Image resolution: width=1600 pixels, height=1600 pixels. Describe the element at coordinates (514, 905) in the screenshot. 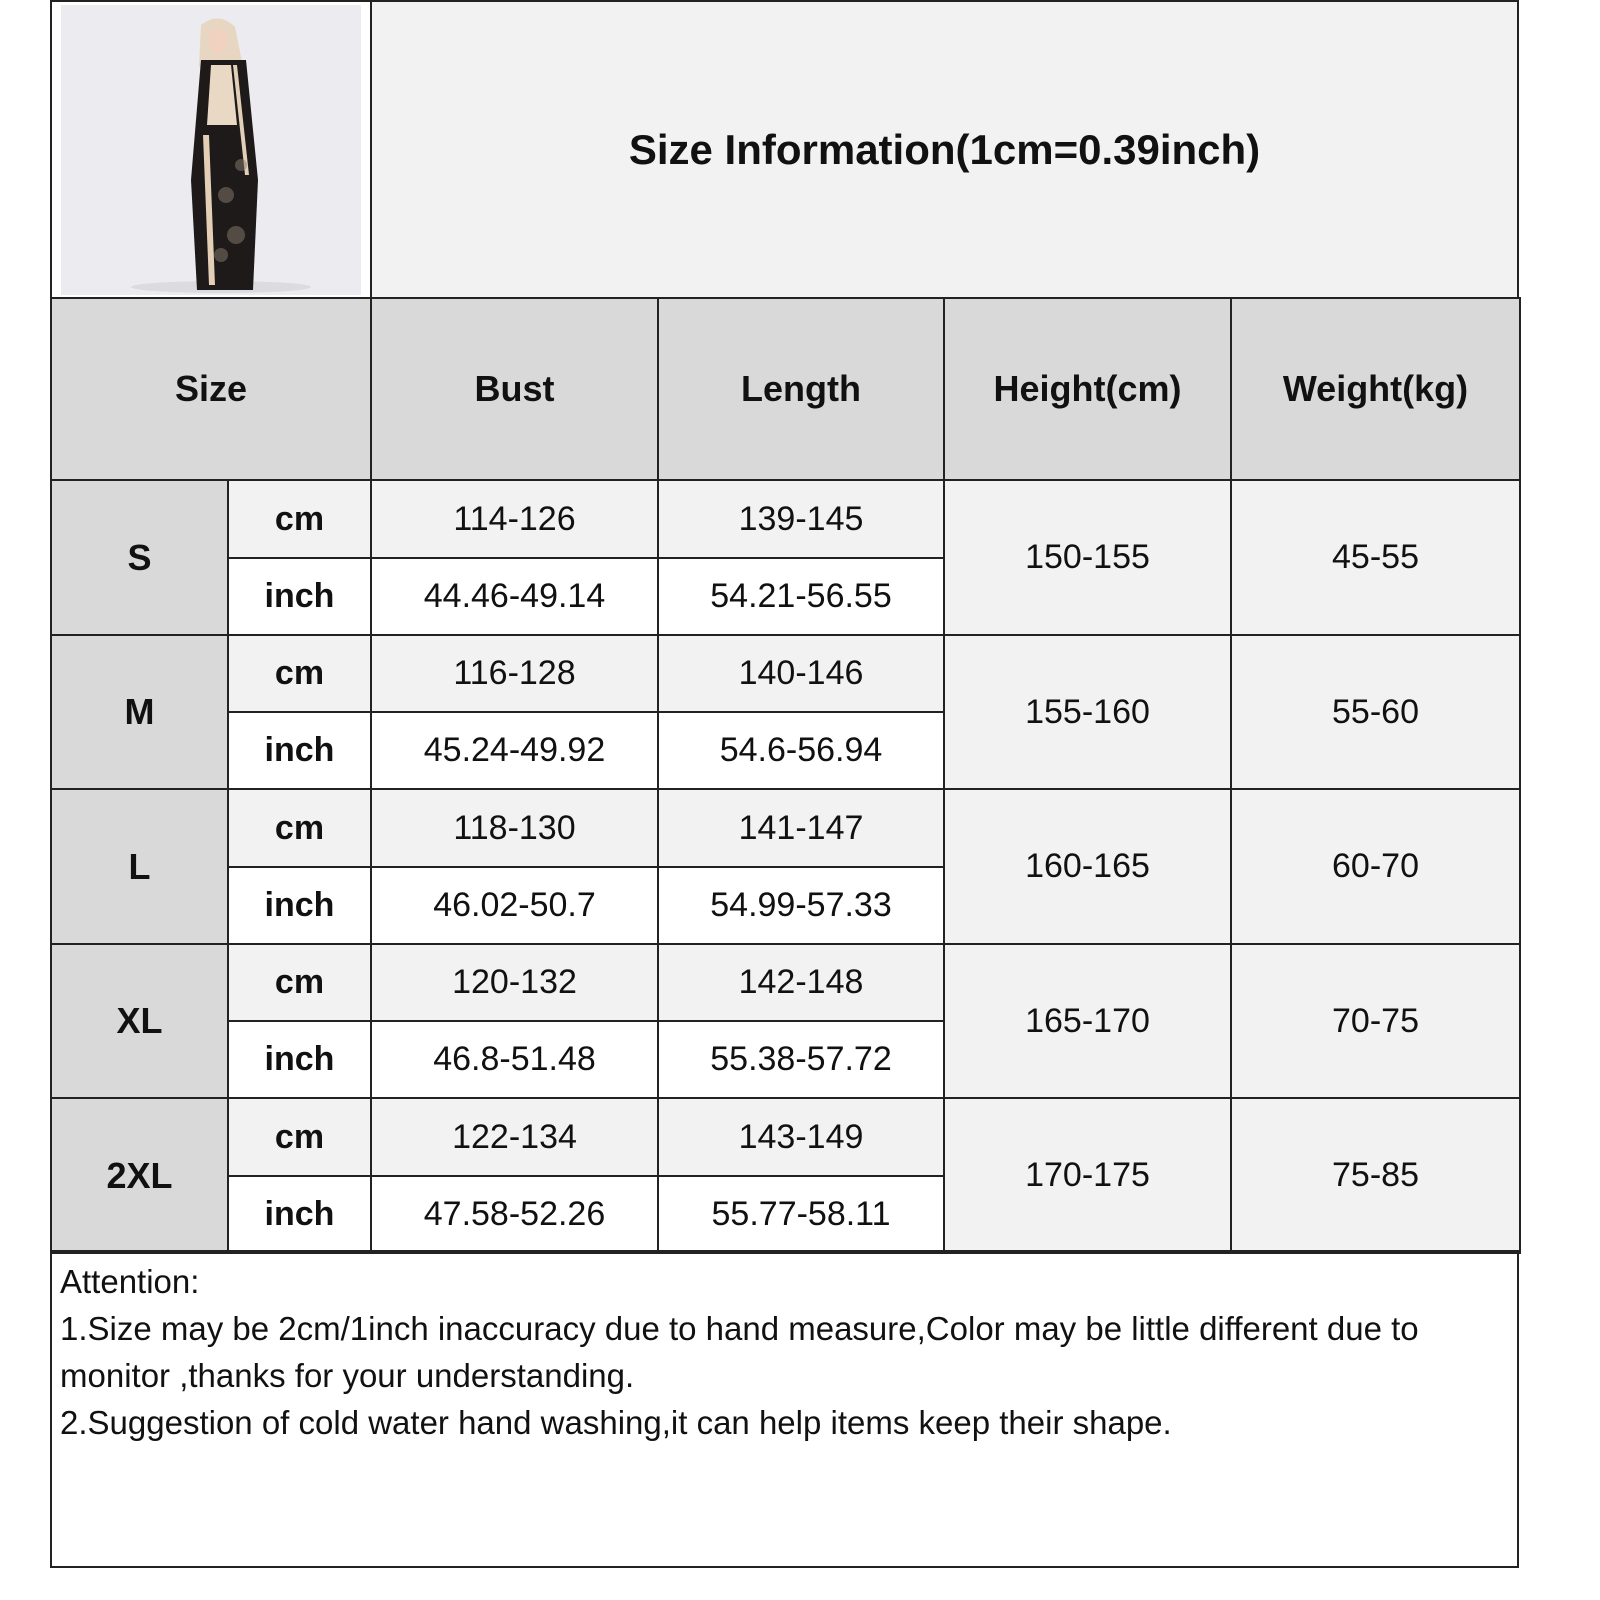

I see `bust-inch: 46.02-50.7` at that location.